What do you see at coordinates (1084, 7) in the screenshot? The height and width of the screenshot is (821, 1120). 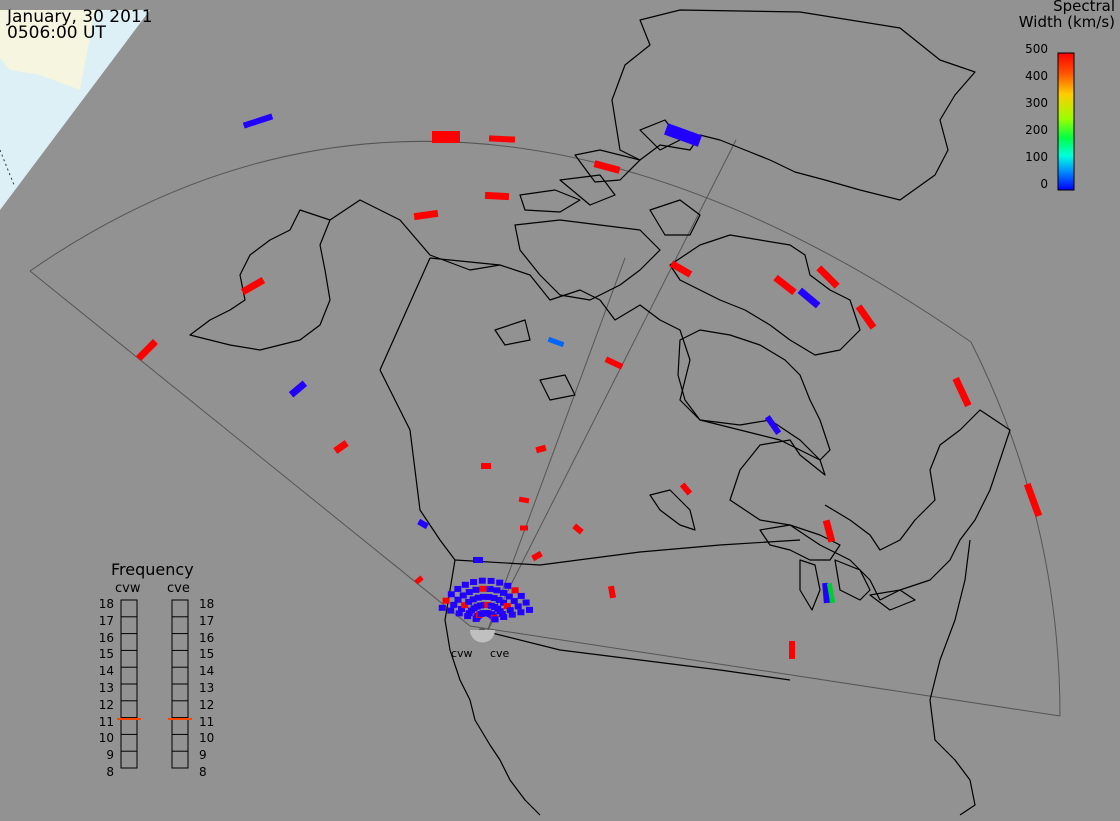 I see `colorbar-title-line1: Spectral` at bounding box center [1084, 7].